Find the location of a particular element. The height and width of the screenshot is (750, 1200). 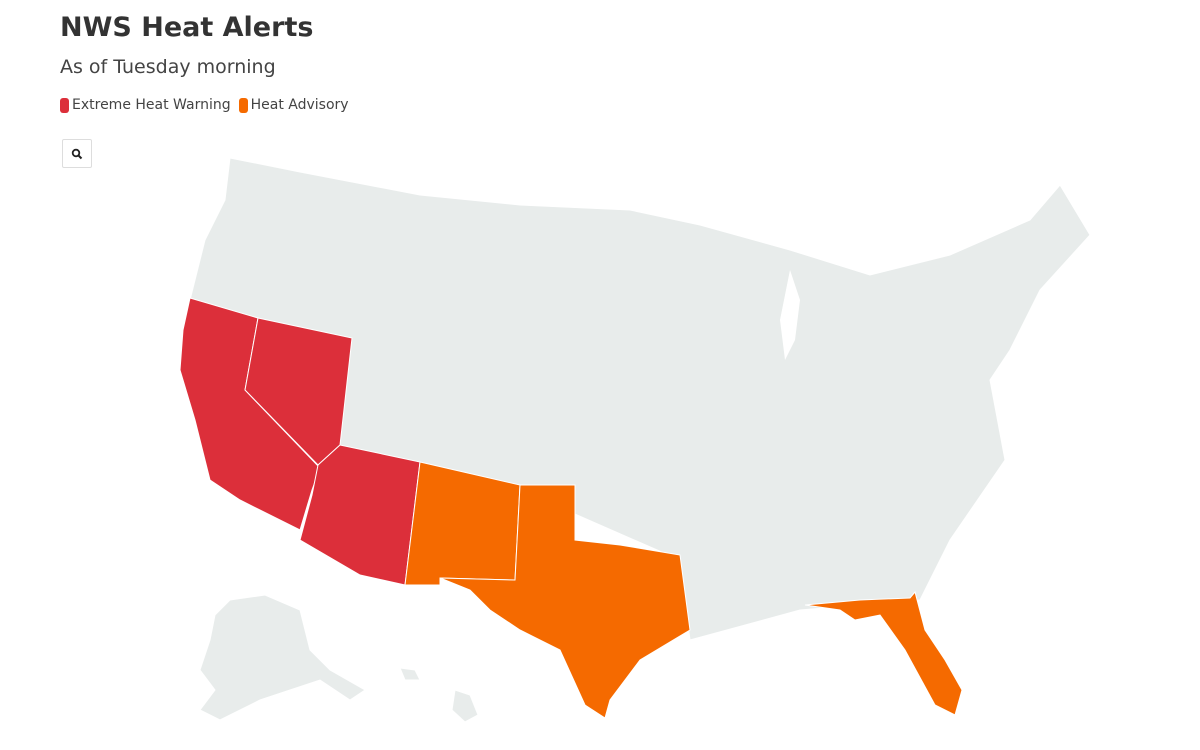

state-arizona is located at coordinates (360, 515).